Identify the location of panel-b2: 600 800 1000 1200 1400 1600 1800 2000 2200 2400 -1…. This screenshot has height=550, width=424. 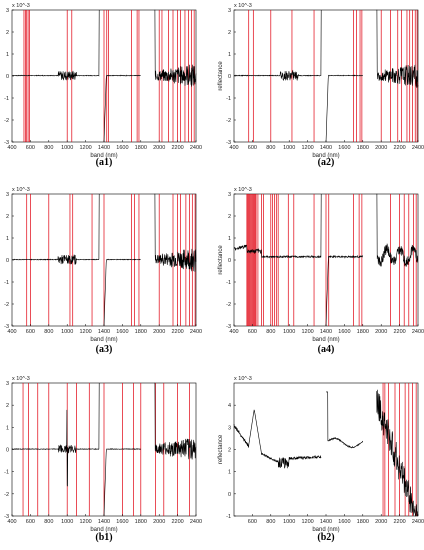
(321, 459).